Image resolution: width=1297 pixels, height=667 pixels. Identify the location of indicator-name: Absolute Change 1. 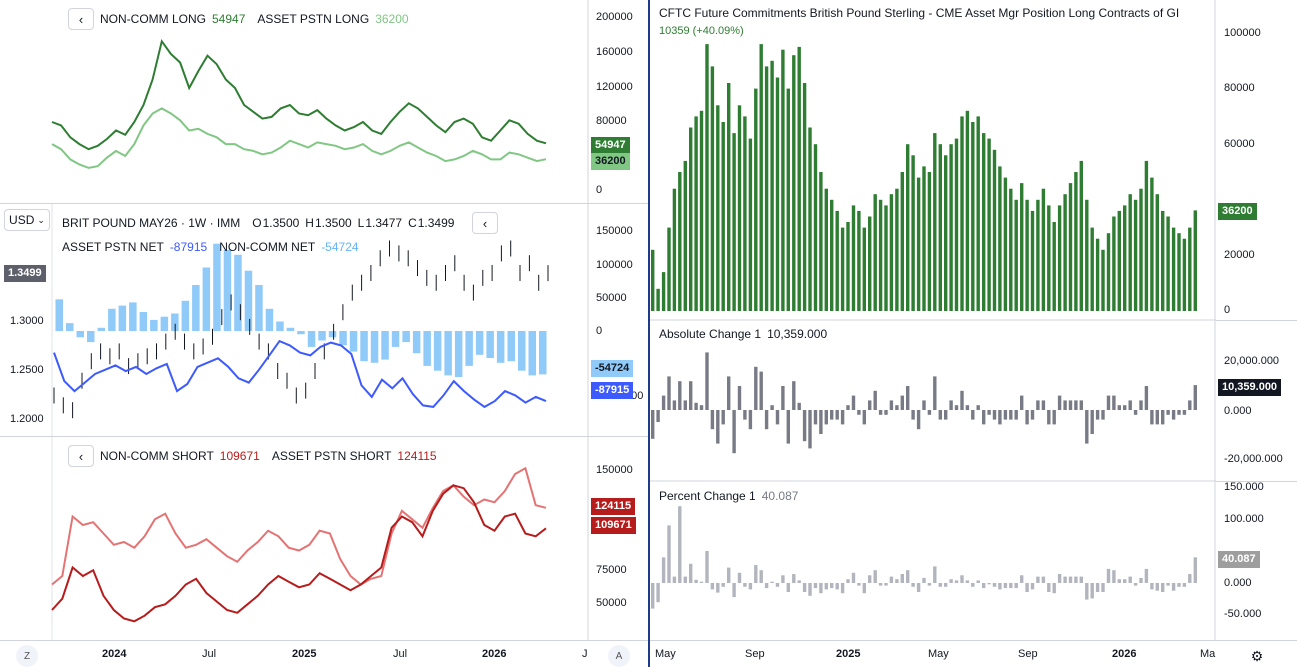
(710, 334).